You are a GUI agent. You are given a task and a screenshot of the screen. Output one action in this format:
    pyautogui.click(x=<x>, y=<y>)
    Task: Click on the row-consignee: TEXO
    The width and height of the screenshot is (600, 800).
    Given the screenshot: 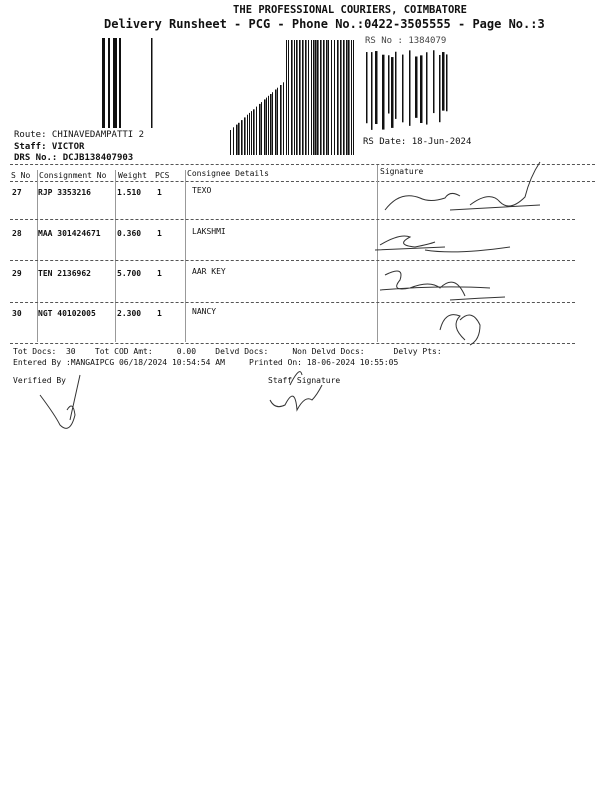 What is the action you would take?
    pyautogui.click(x=202, y=190)
    